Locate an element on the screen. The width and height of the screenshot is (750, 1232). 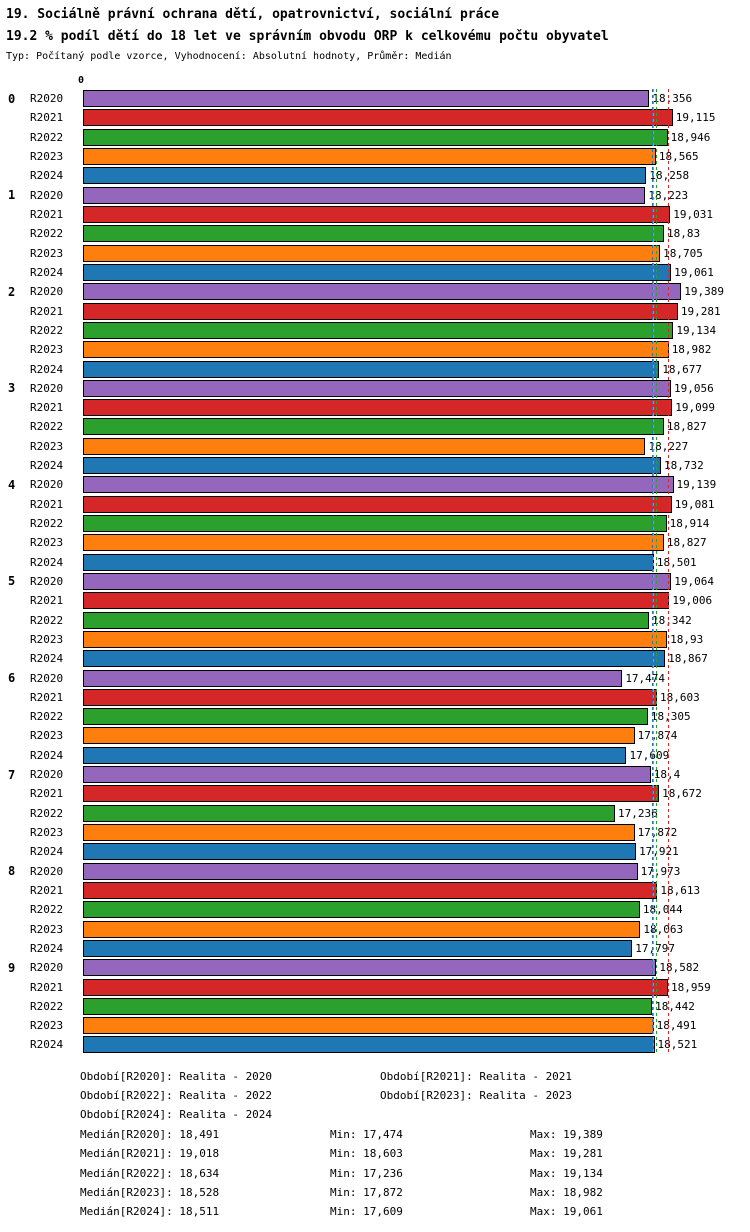
bar-value-label: 18,063 is located at coordinates (663, 929).